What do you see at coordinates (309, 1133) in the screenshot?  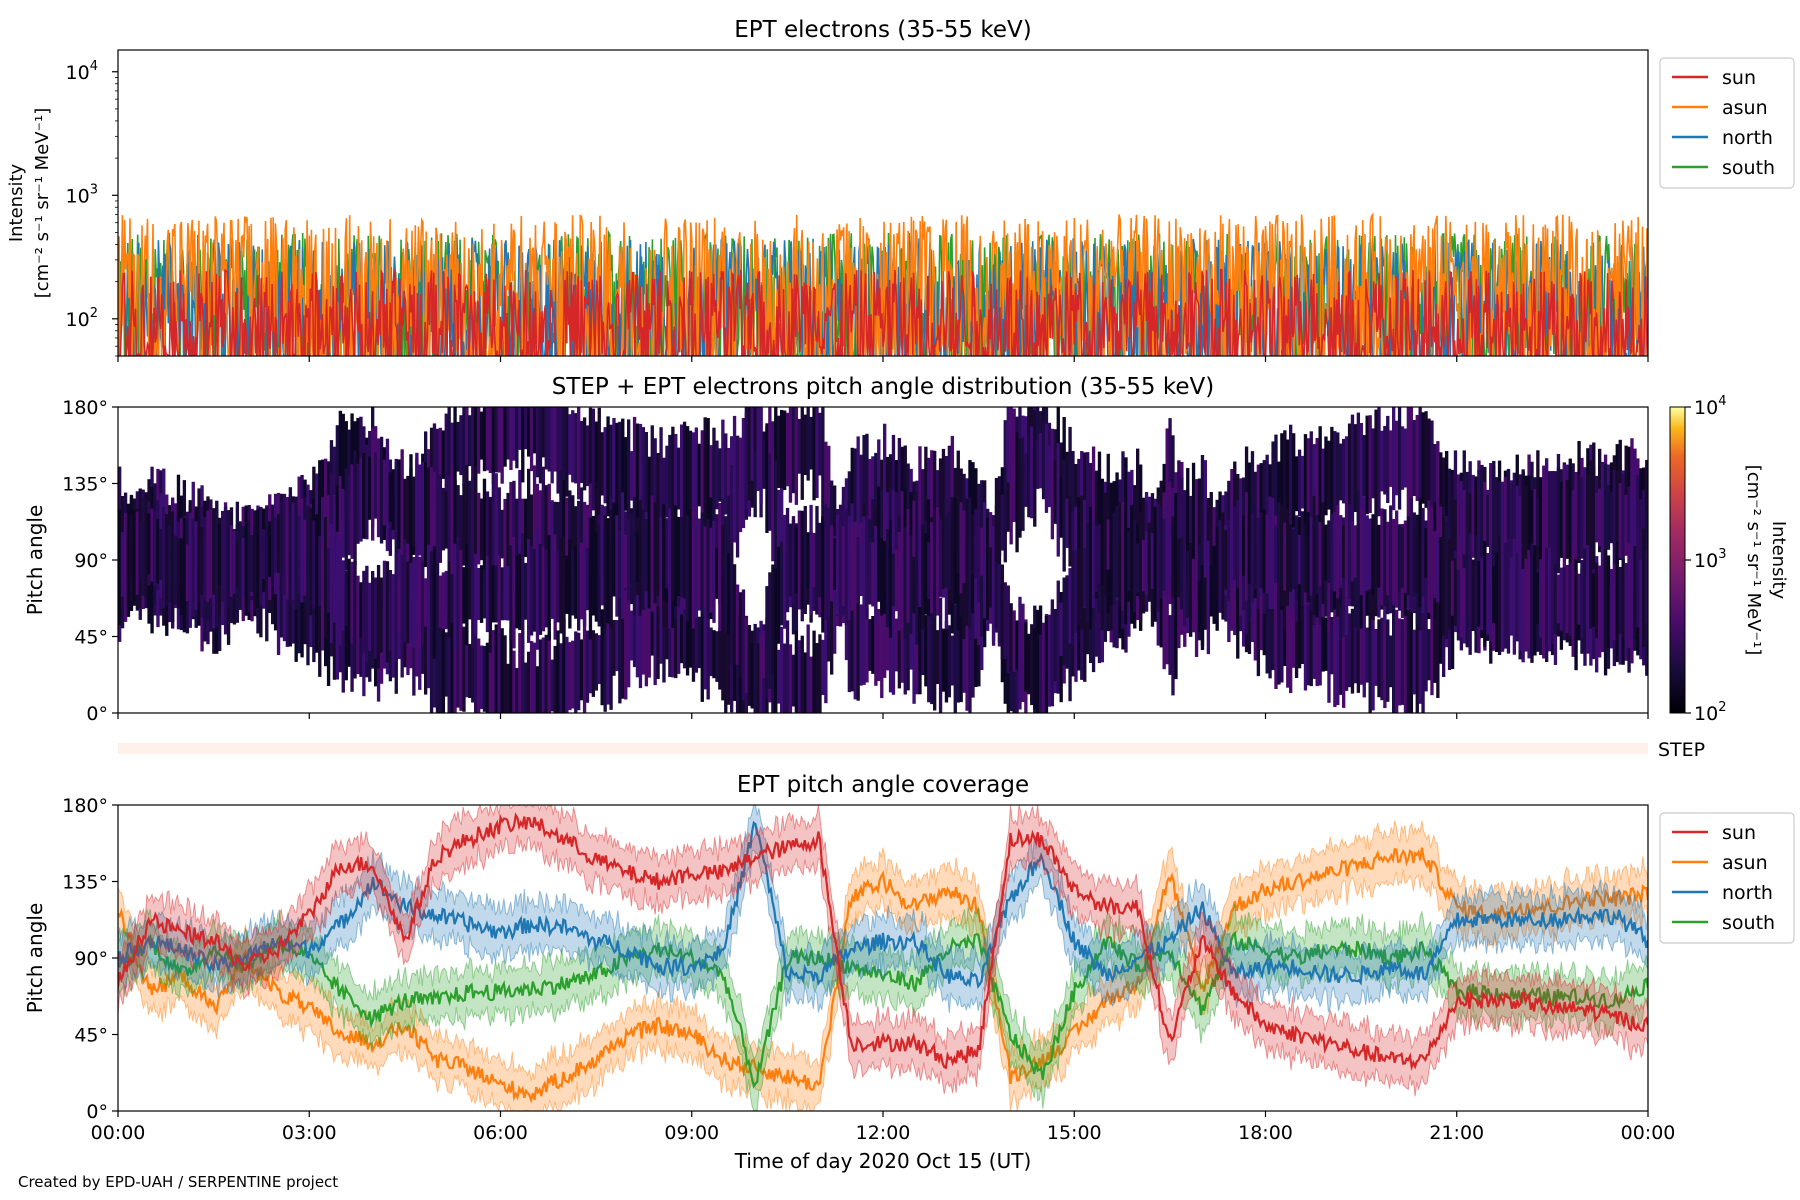 I see `x-tick-label: 03:00` at bounding box center [309, 1133].